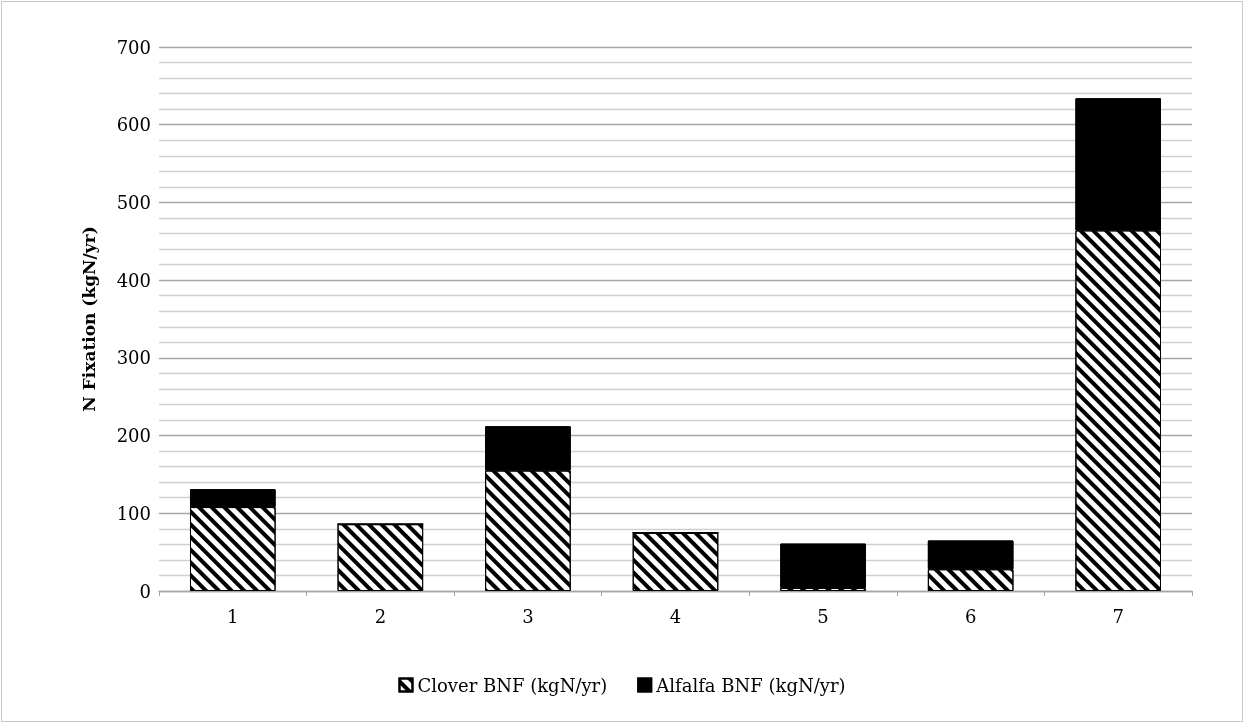  Describe the element at coordinates (133, 358) in the screenshot. I see `y-tick-label: 300` at that location.